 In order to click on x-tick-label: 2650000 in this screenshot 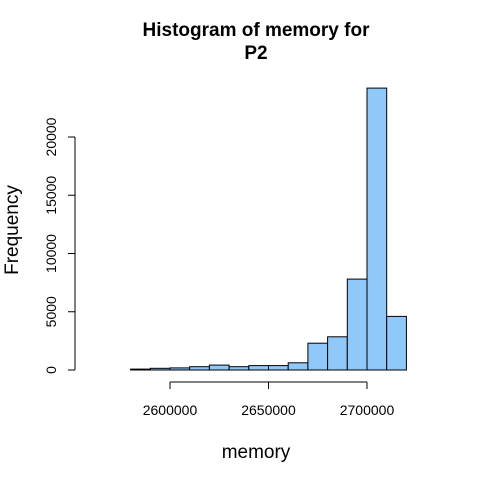, I will do `click(268, 410)`.